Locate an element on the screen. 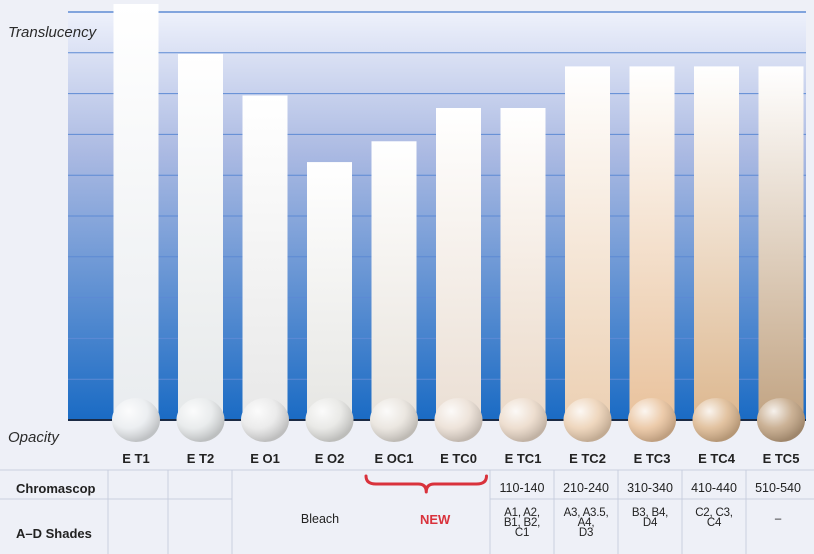 The width and height of the screenshot is (814, 554). shade-line: D3 is located at coordinates (586, 533).